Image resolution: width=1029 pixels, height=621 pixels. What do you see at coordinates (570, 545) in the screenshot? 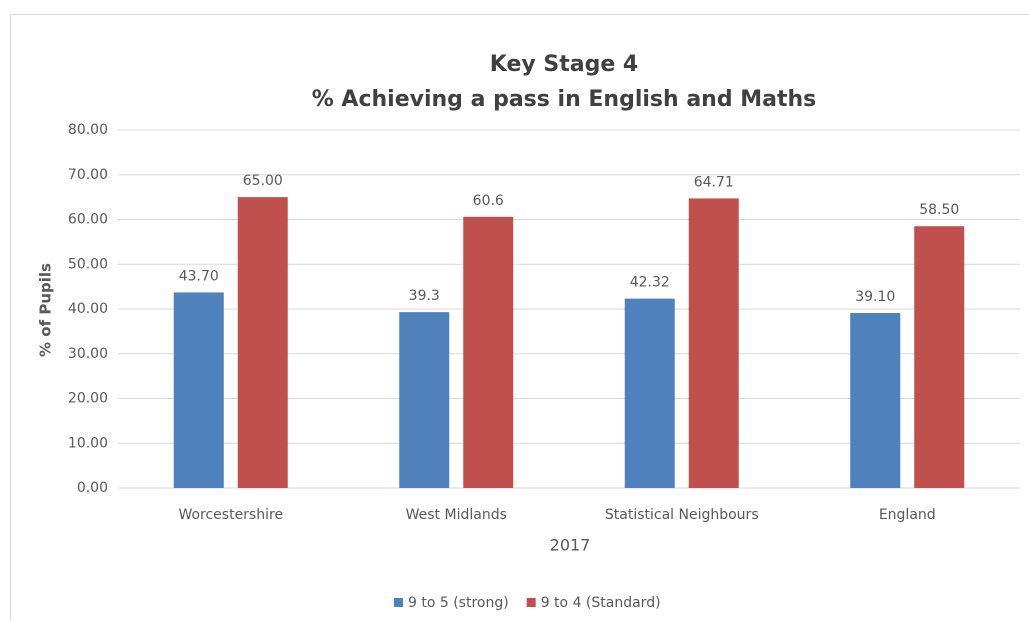
I see `x-axis-label: 2017` at bounding box center [570, 545].